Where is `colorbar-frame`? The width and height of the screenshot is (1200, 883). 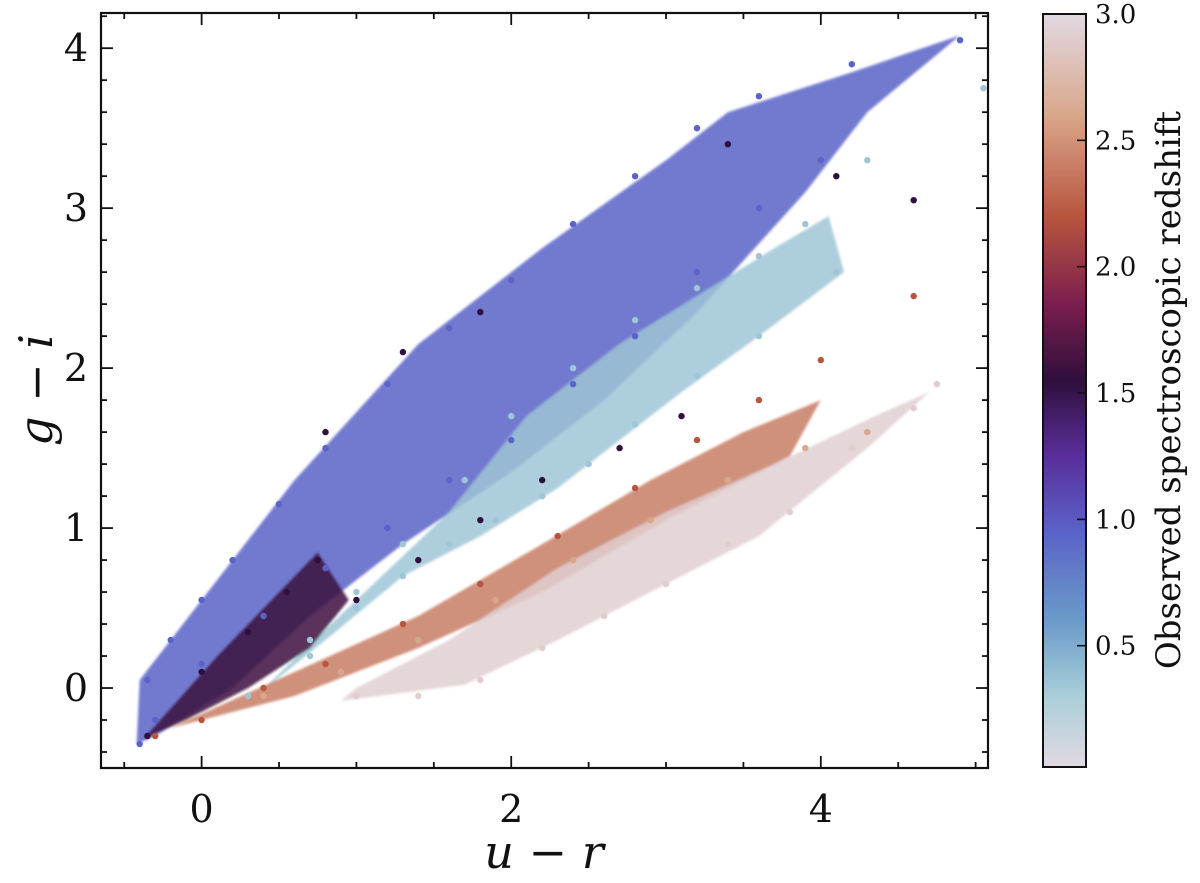 colorbar-frame is located at coordinates (1064, 390).